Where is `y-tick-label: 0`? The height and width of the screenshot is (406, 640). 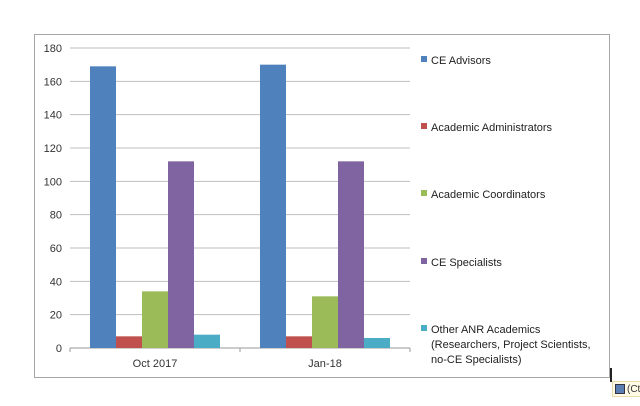 y-tick-label: 0 is located at coordinates (59, 349).